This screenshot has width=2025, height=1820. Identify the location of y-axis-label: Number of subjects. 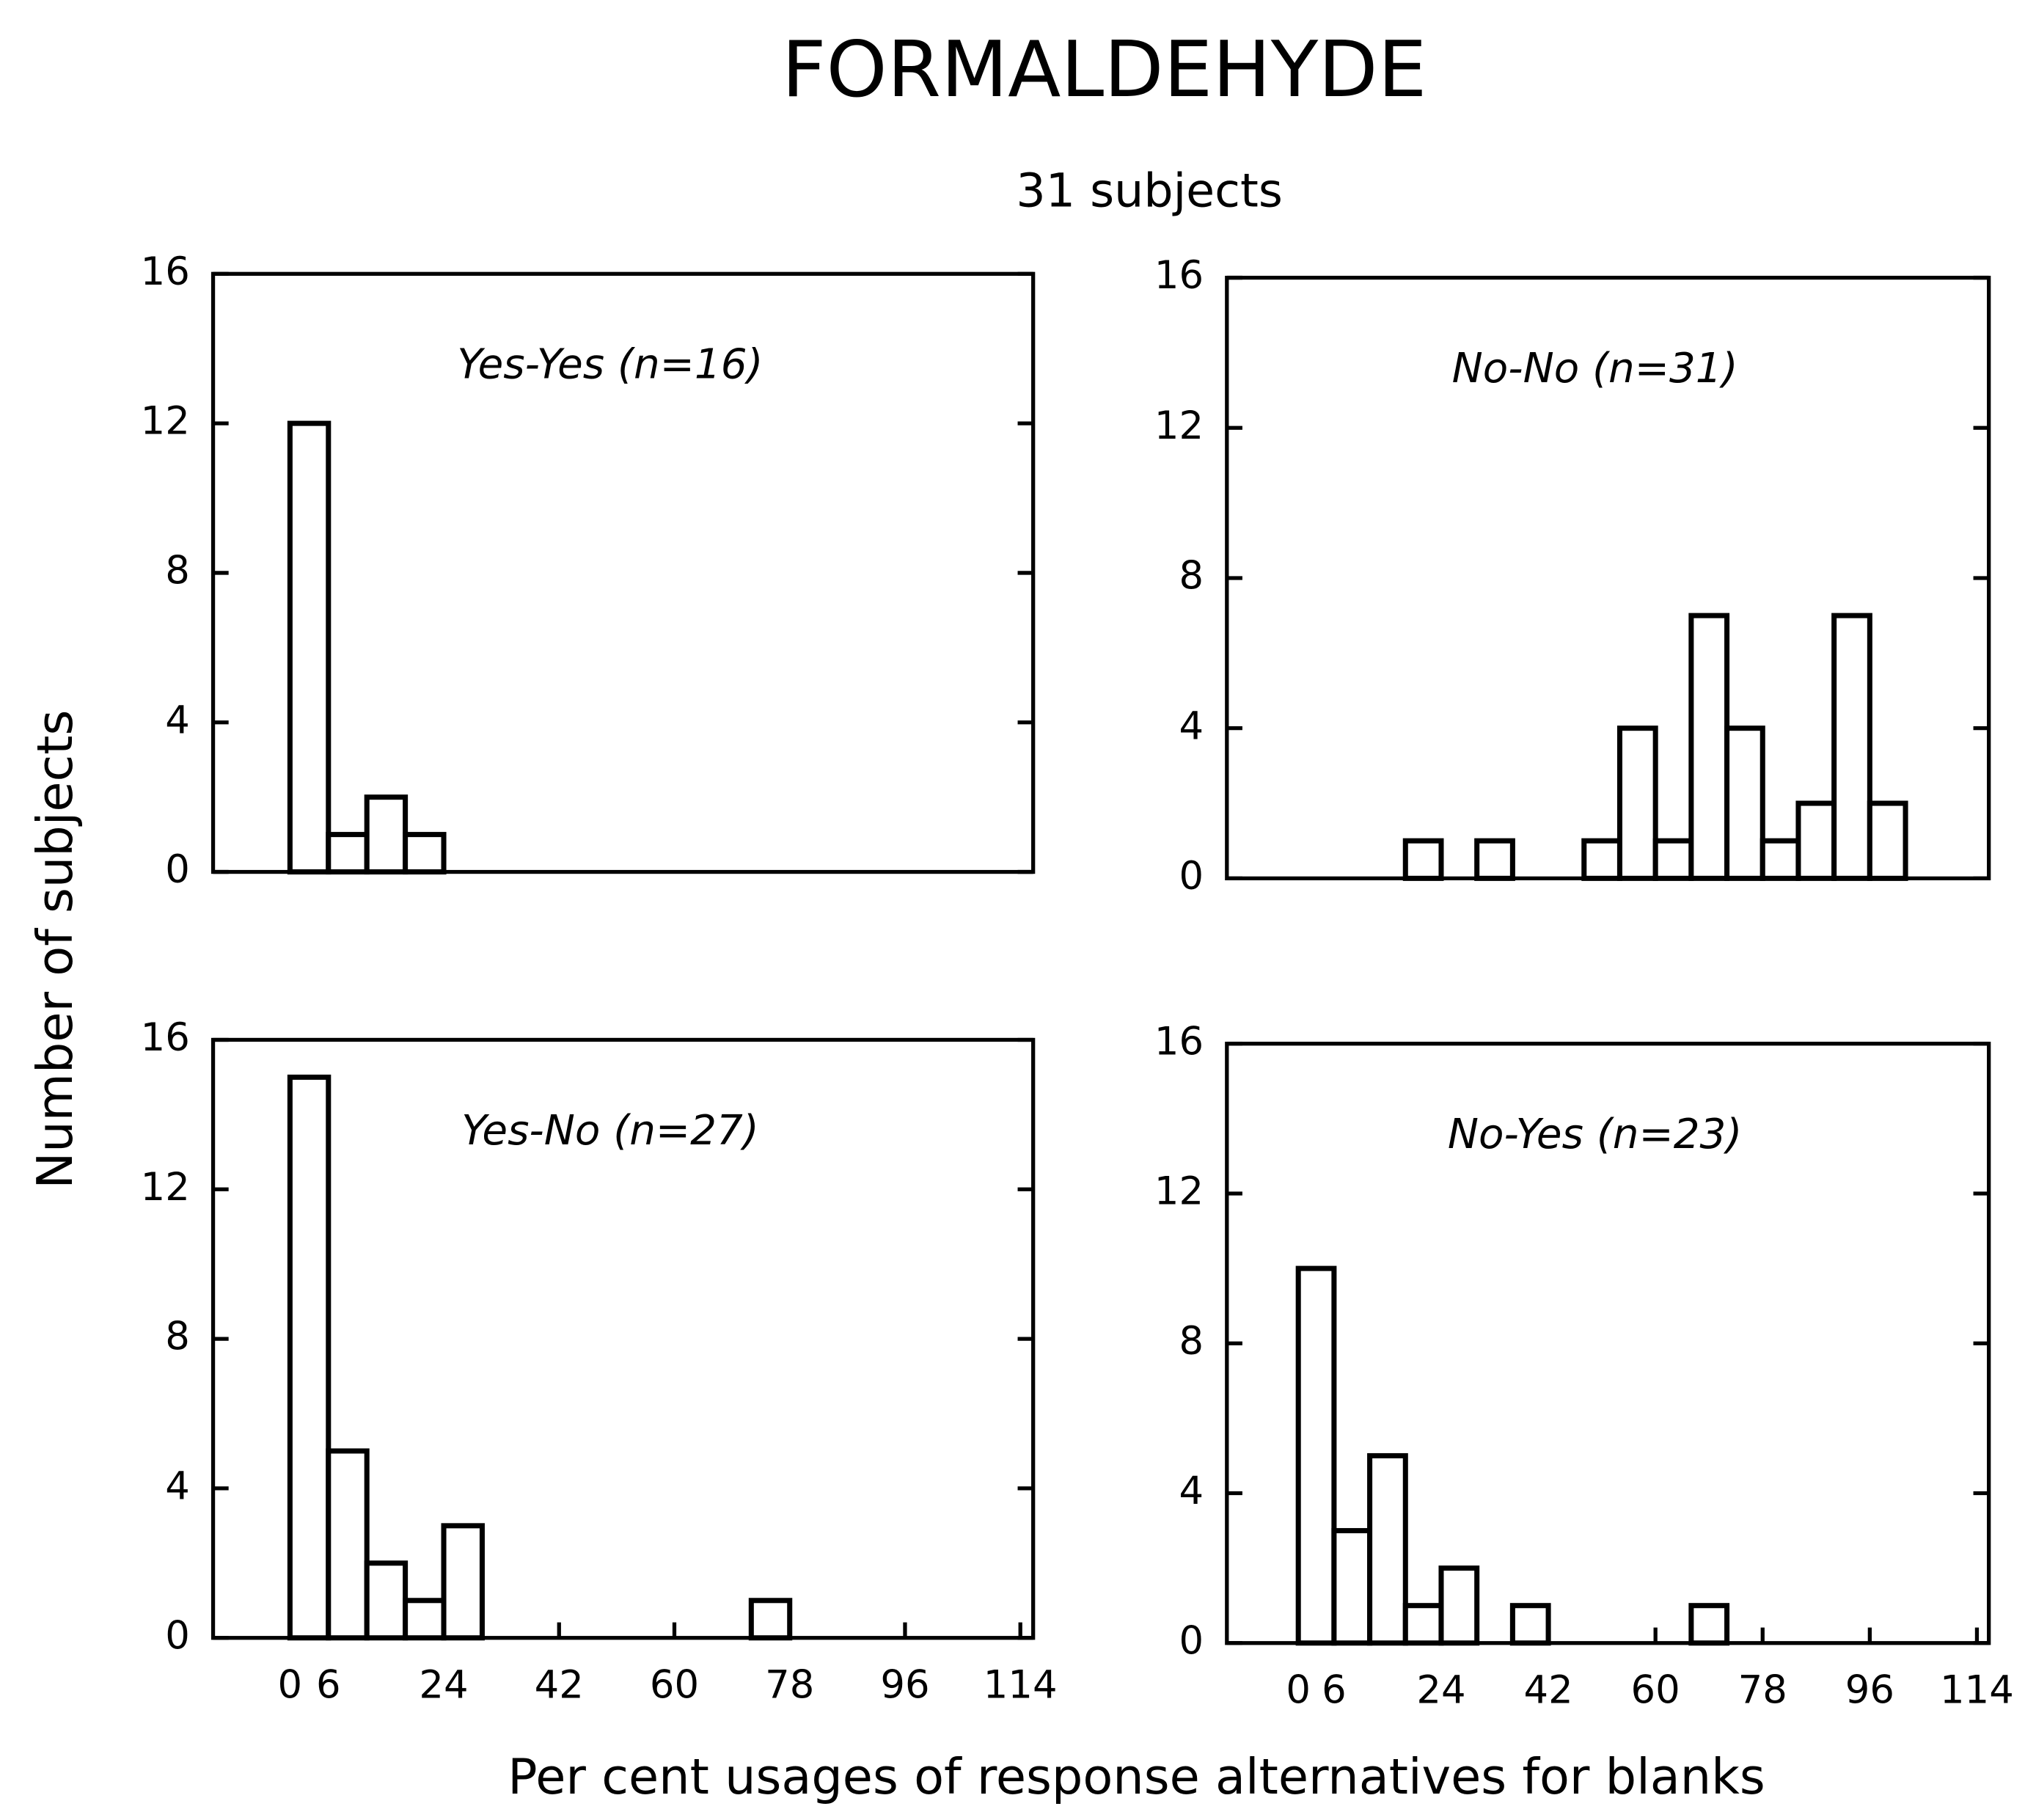
(55, 949).